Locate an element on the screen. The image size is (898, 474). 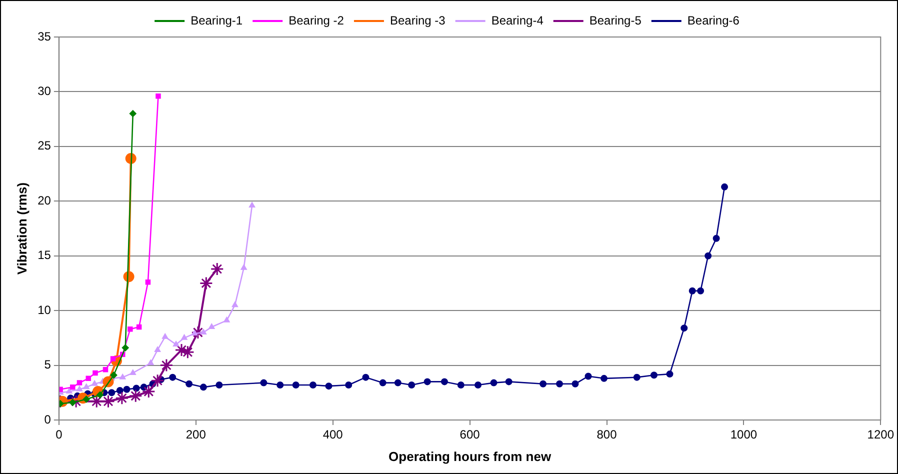
legend-label: Bearing -3 is located at coordinates (418, 20).